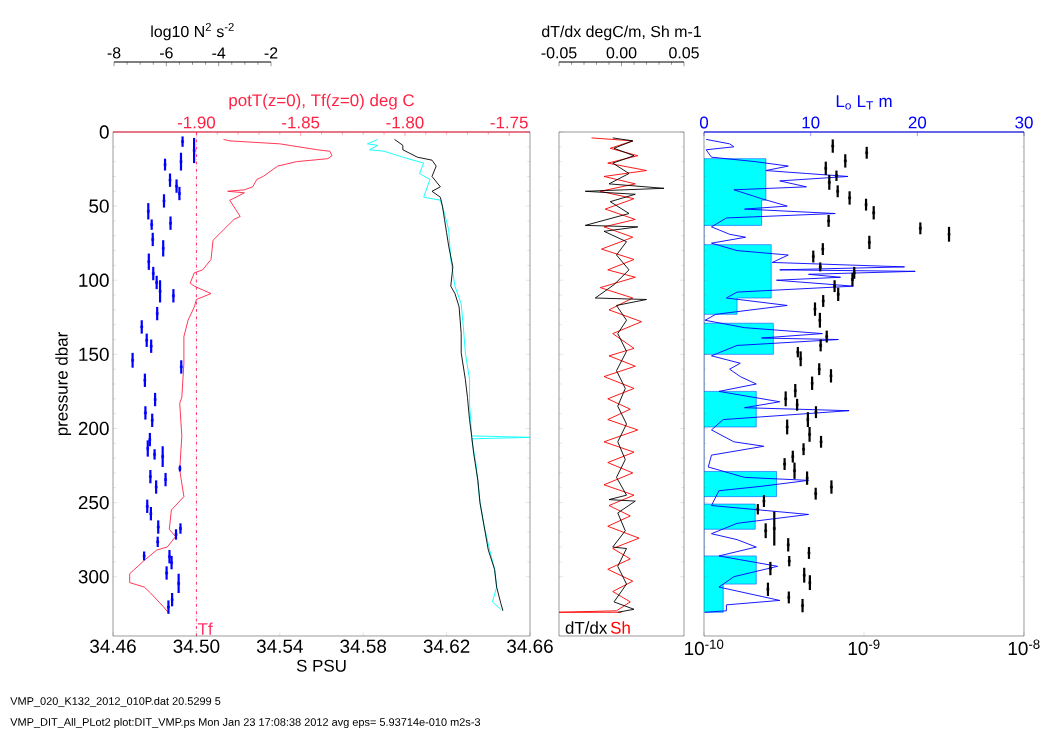  Describe the element at coordinates (620, 627) in the screenshot. I see `series-label: Sh` at that location.